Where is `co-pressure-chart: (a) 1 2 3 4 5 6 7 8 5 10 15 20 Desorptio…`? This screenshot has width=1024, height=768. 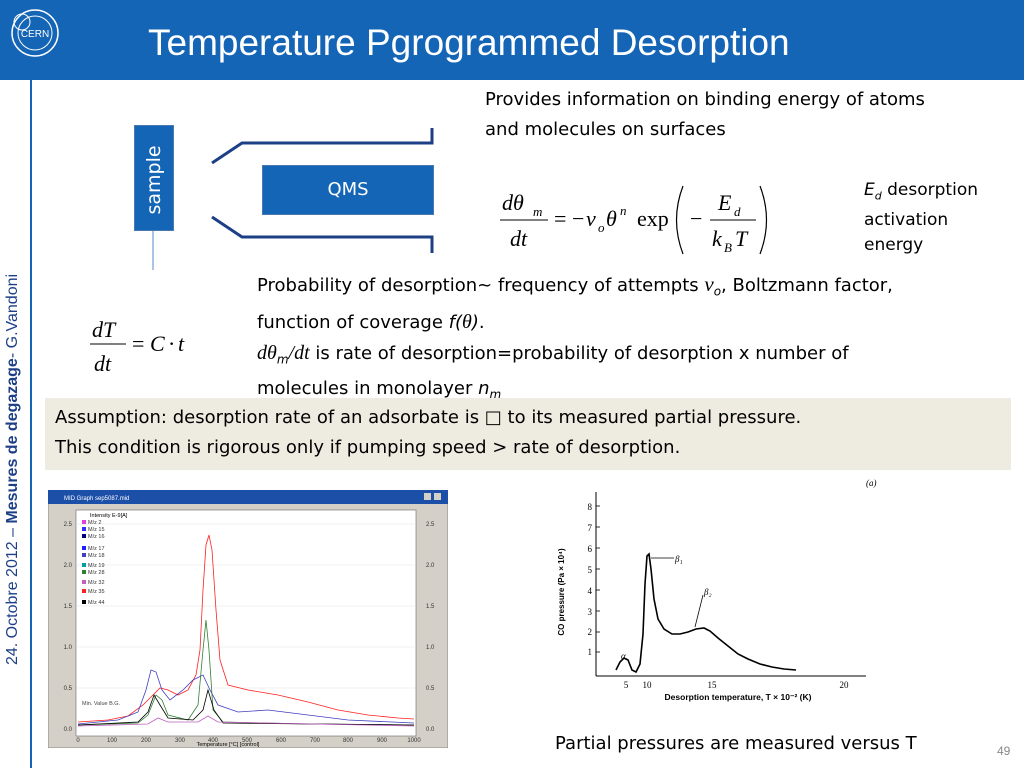
co-pressure-chart: (a) 1 2 3 4 5 6 7 8 5 10 15 20 Desorptio… is located at coordinates (717, 590).